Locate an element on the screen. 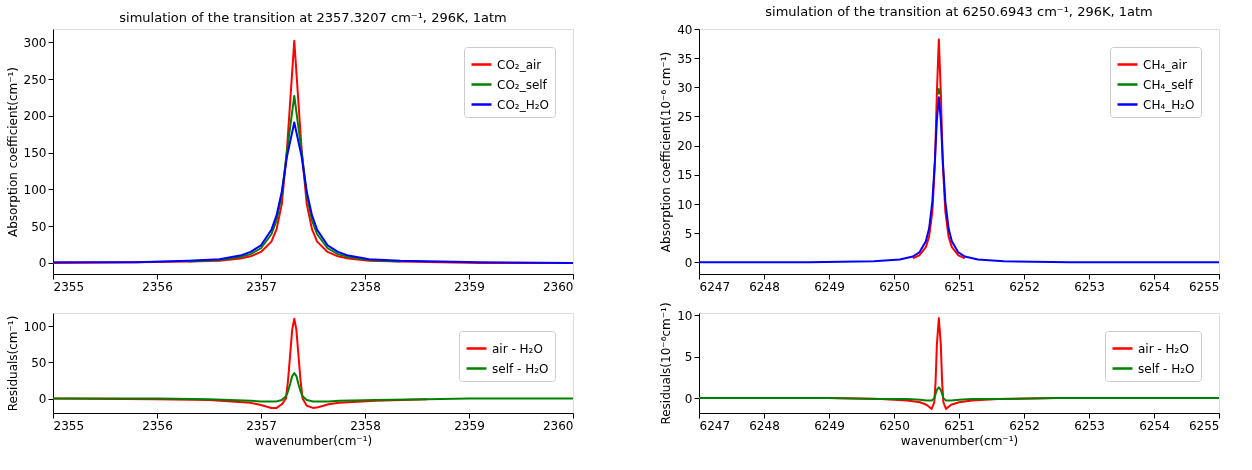 The width and height of the screenshot is (1252, 470). y-axis-title: Absorption coefficient(cm⁻¹) is located at coordinates (12, 152).